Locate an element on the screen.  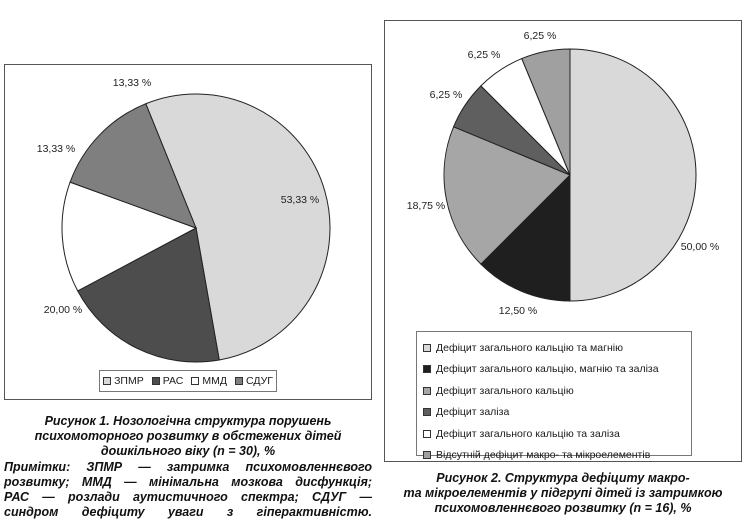
legend2-item-1: Дефіцит загального кальцію та магнію is located at coordinates (554, 348).